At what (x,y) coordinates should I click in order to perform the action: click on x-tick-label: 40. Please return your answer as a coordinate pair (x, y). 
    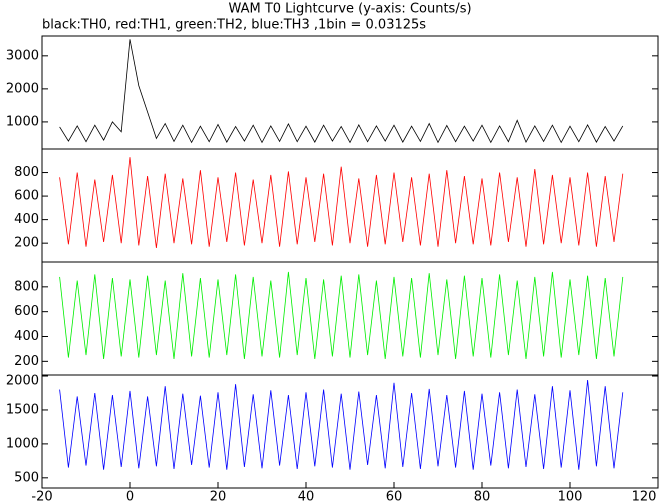
    Looking at the image, I should click on (306, 497).